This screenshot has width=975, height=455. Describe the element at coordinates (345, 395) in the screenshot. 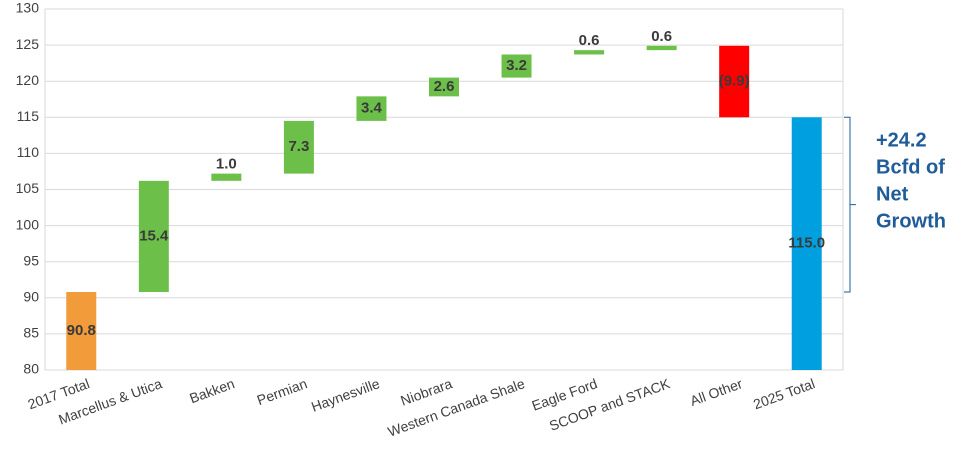

I see `x-tick-label: Haynesville` at that location.